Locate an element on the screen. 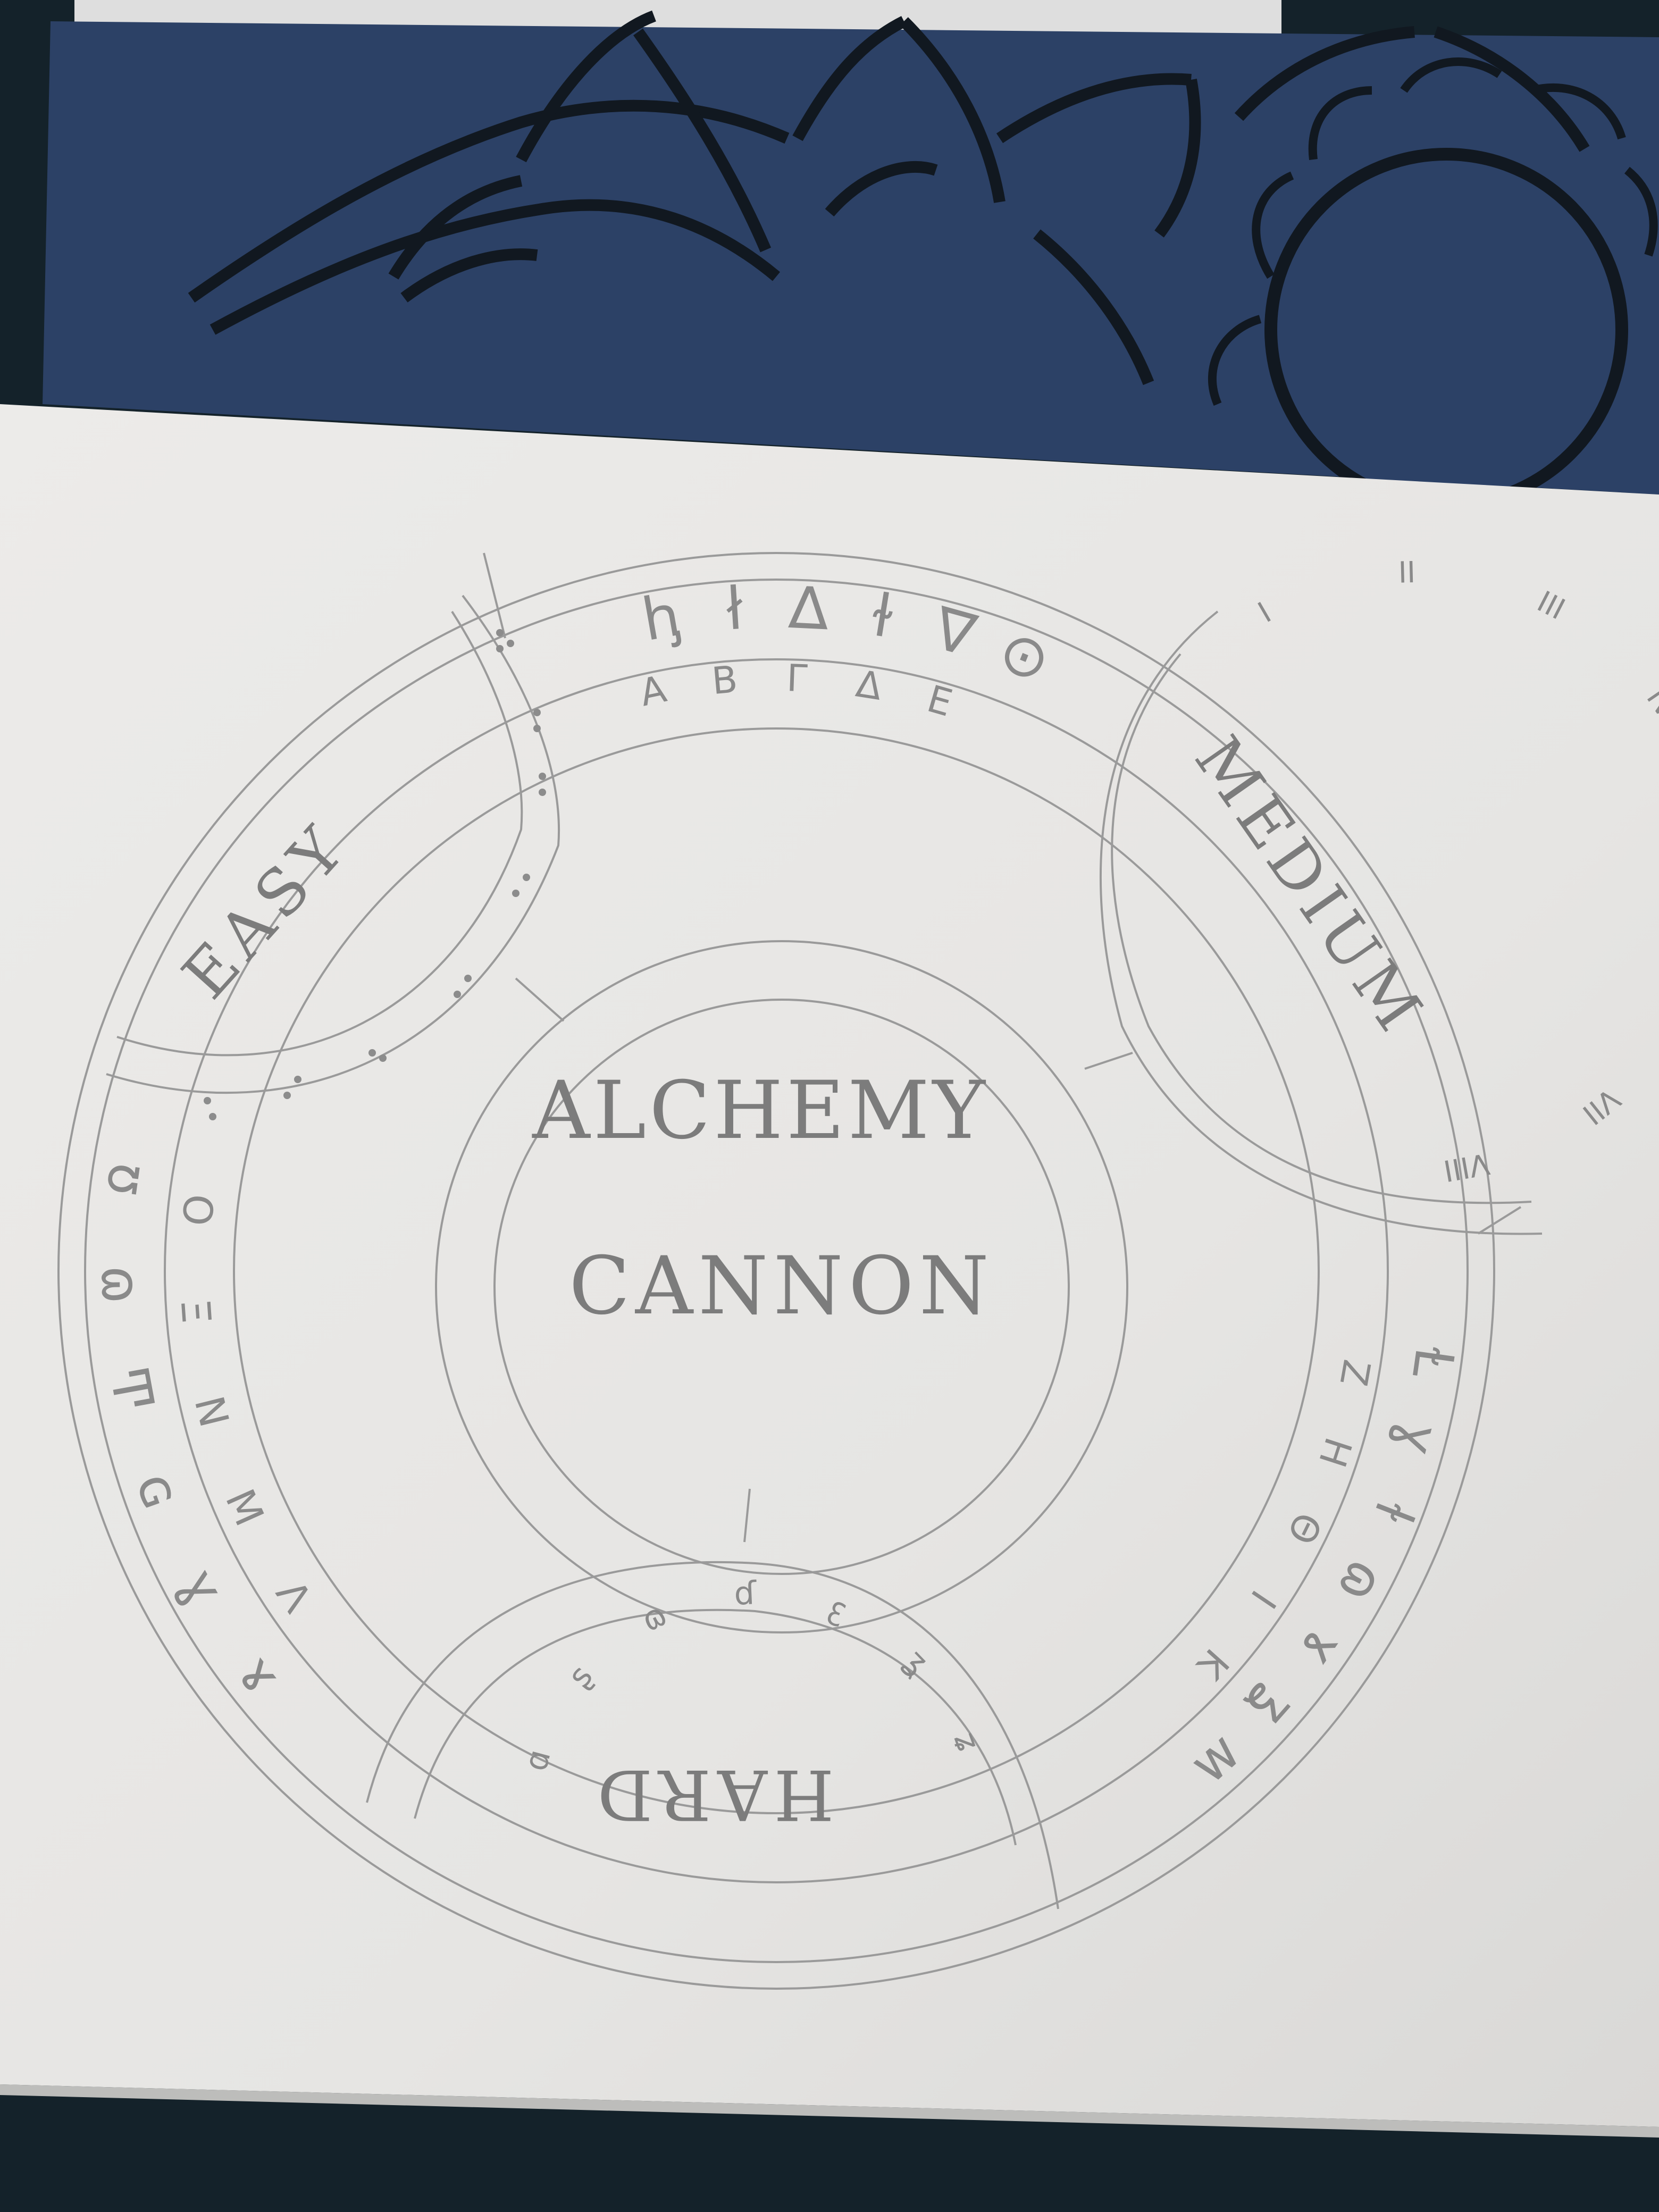  medium-numeral-7: VIII is located at coordinates (1466, 1167).